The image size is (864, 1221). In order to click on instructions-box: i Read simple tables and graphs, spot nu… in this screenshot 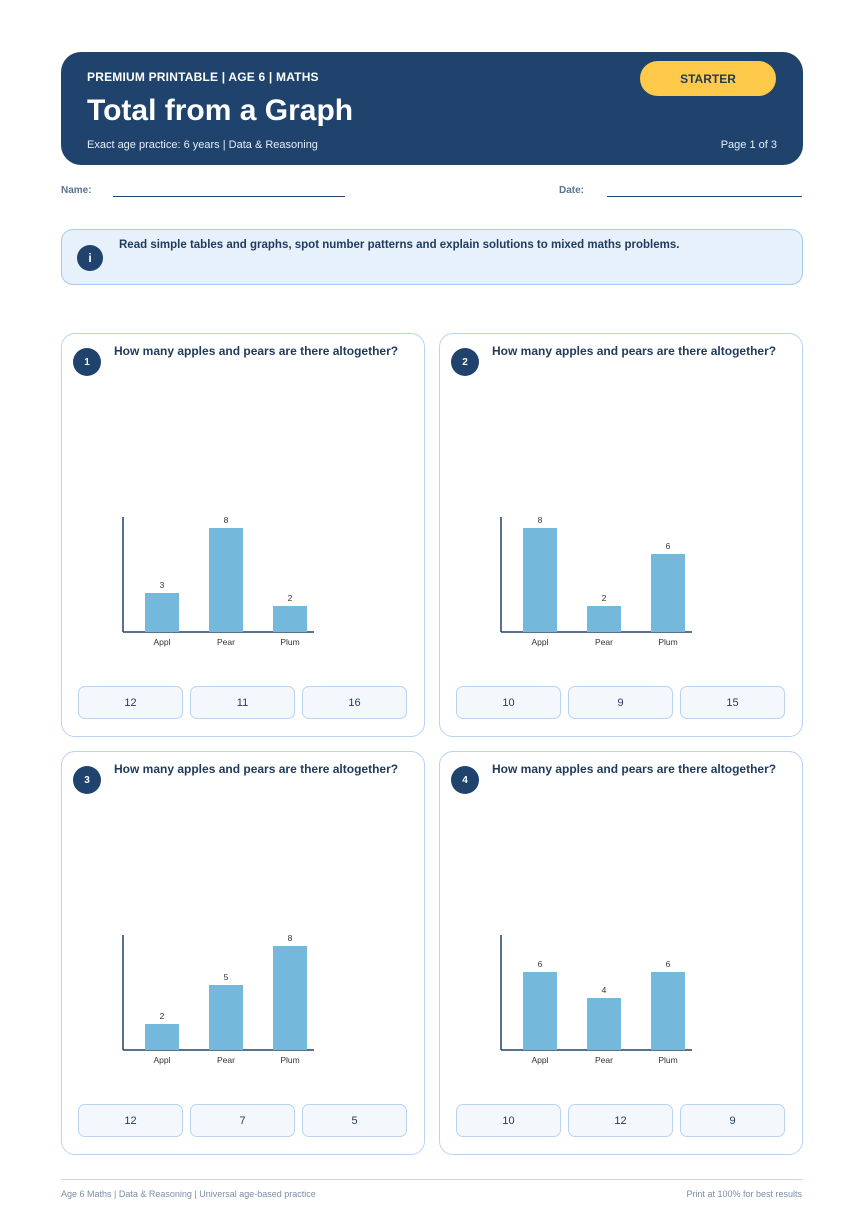, I will do `click(432, 257)`.